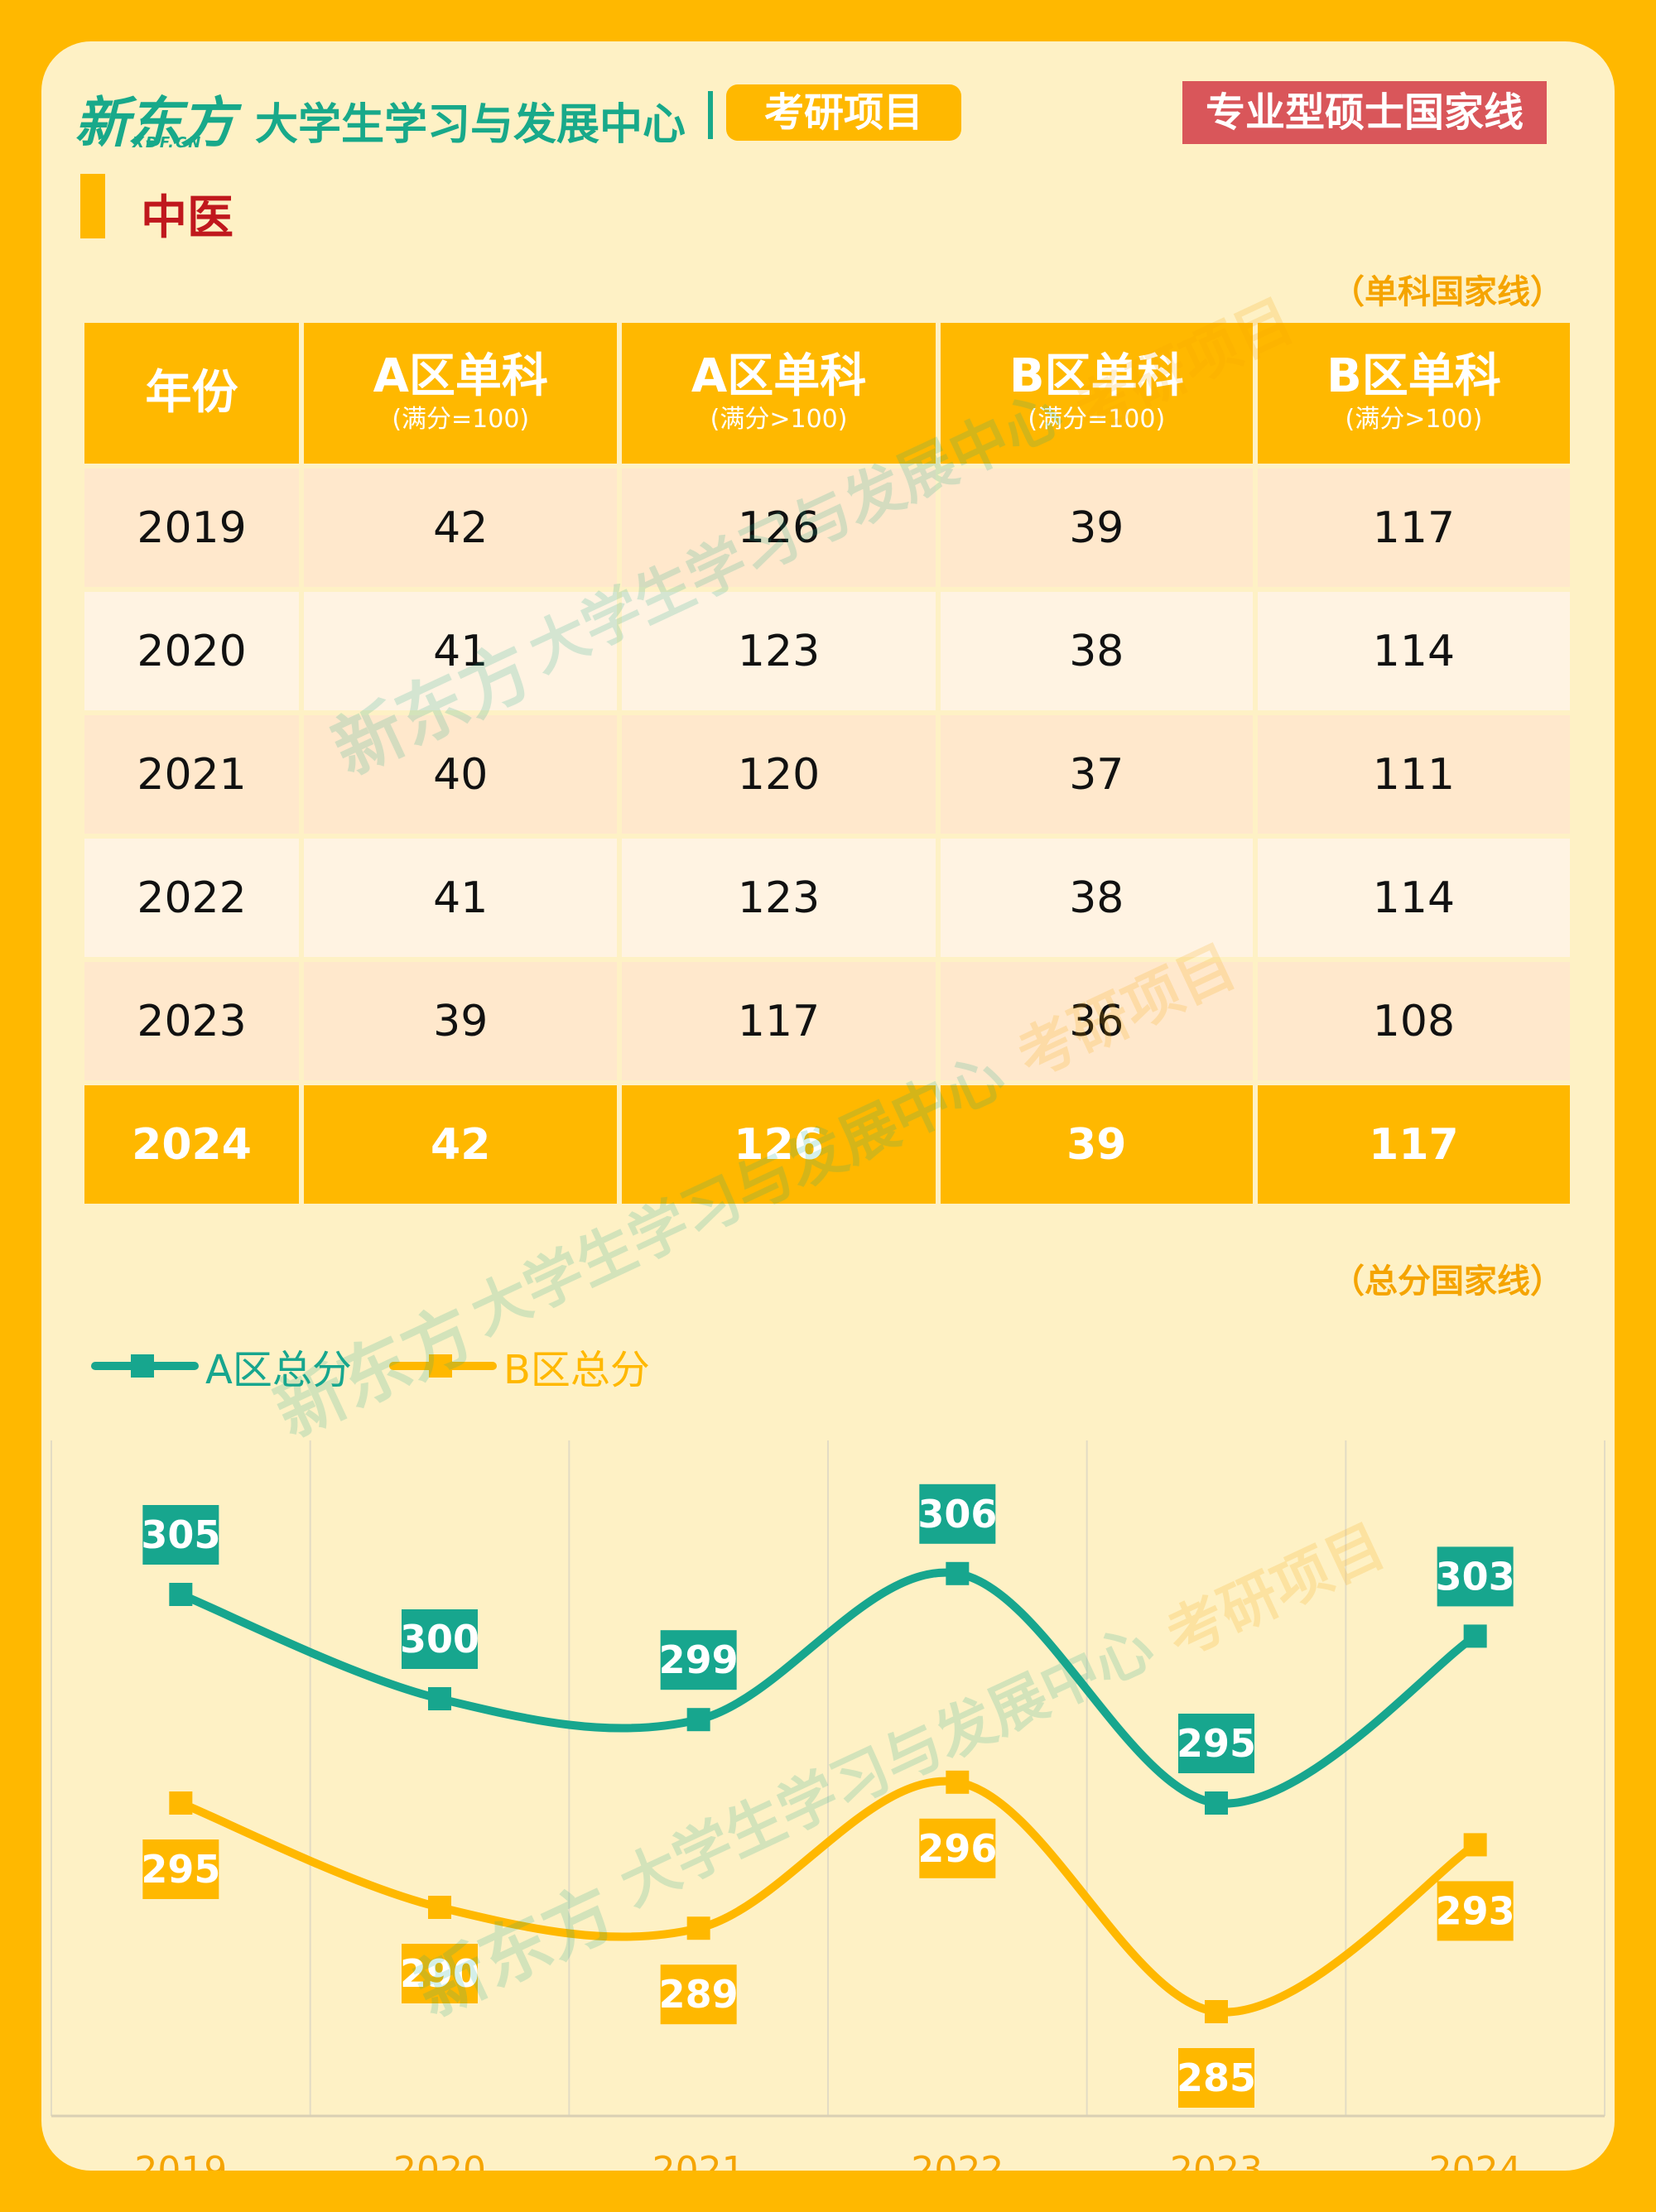 This screenshot has height=2212, width=1656. Describe the element at coordinates (192, 898) in the screenshot. I see `cell: 2022` at that location.